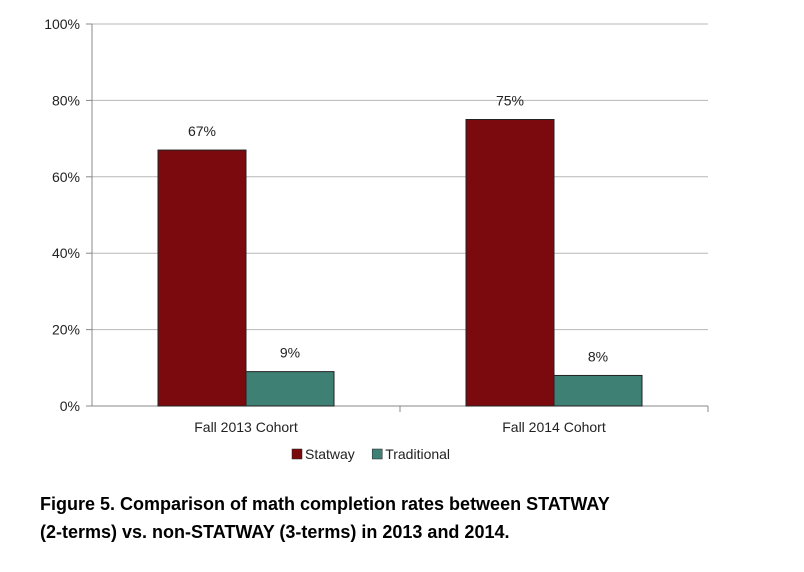 The height and width of the screenshot is (572, 804). What do you see at coordinates (202, 131) in the screenshot?
I see `data-label: 67%` at bounding box center [202, 131].